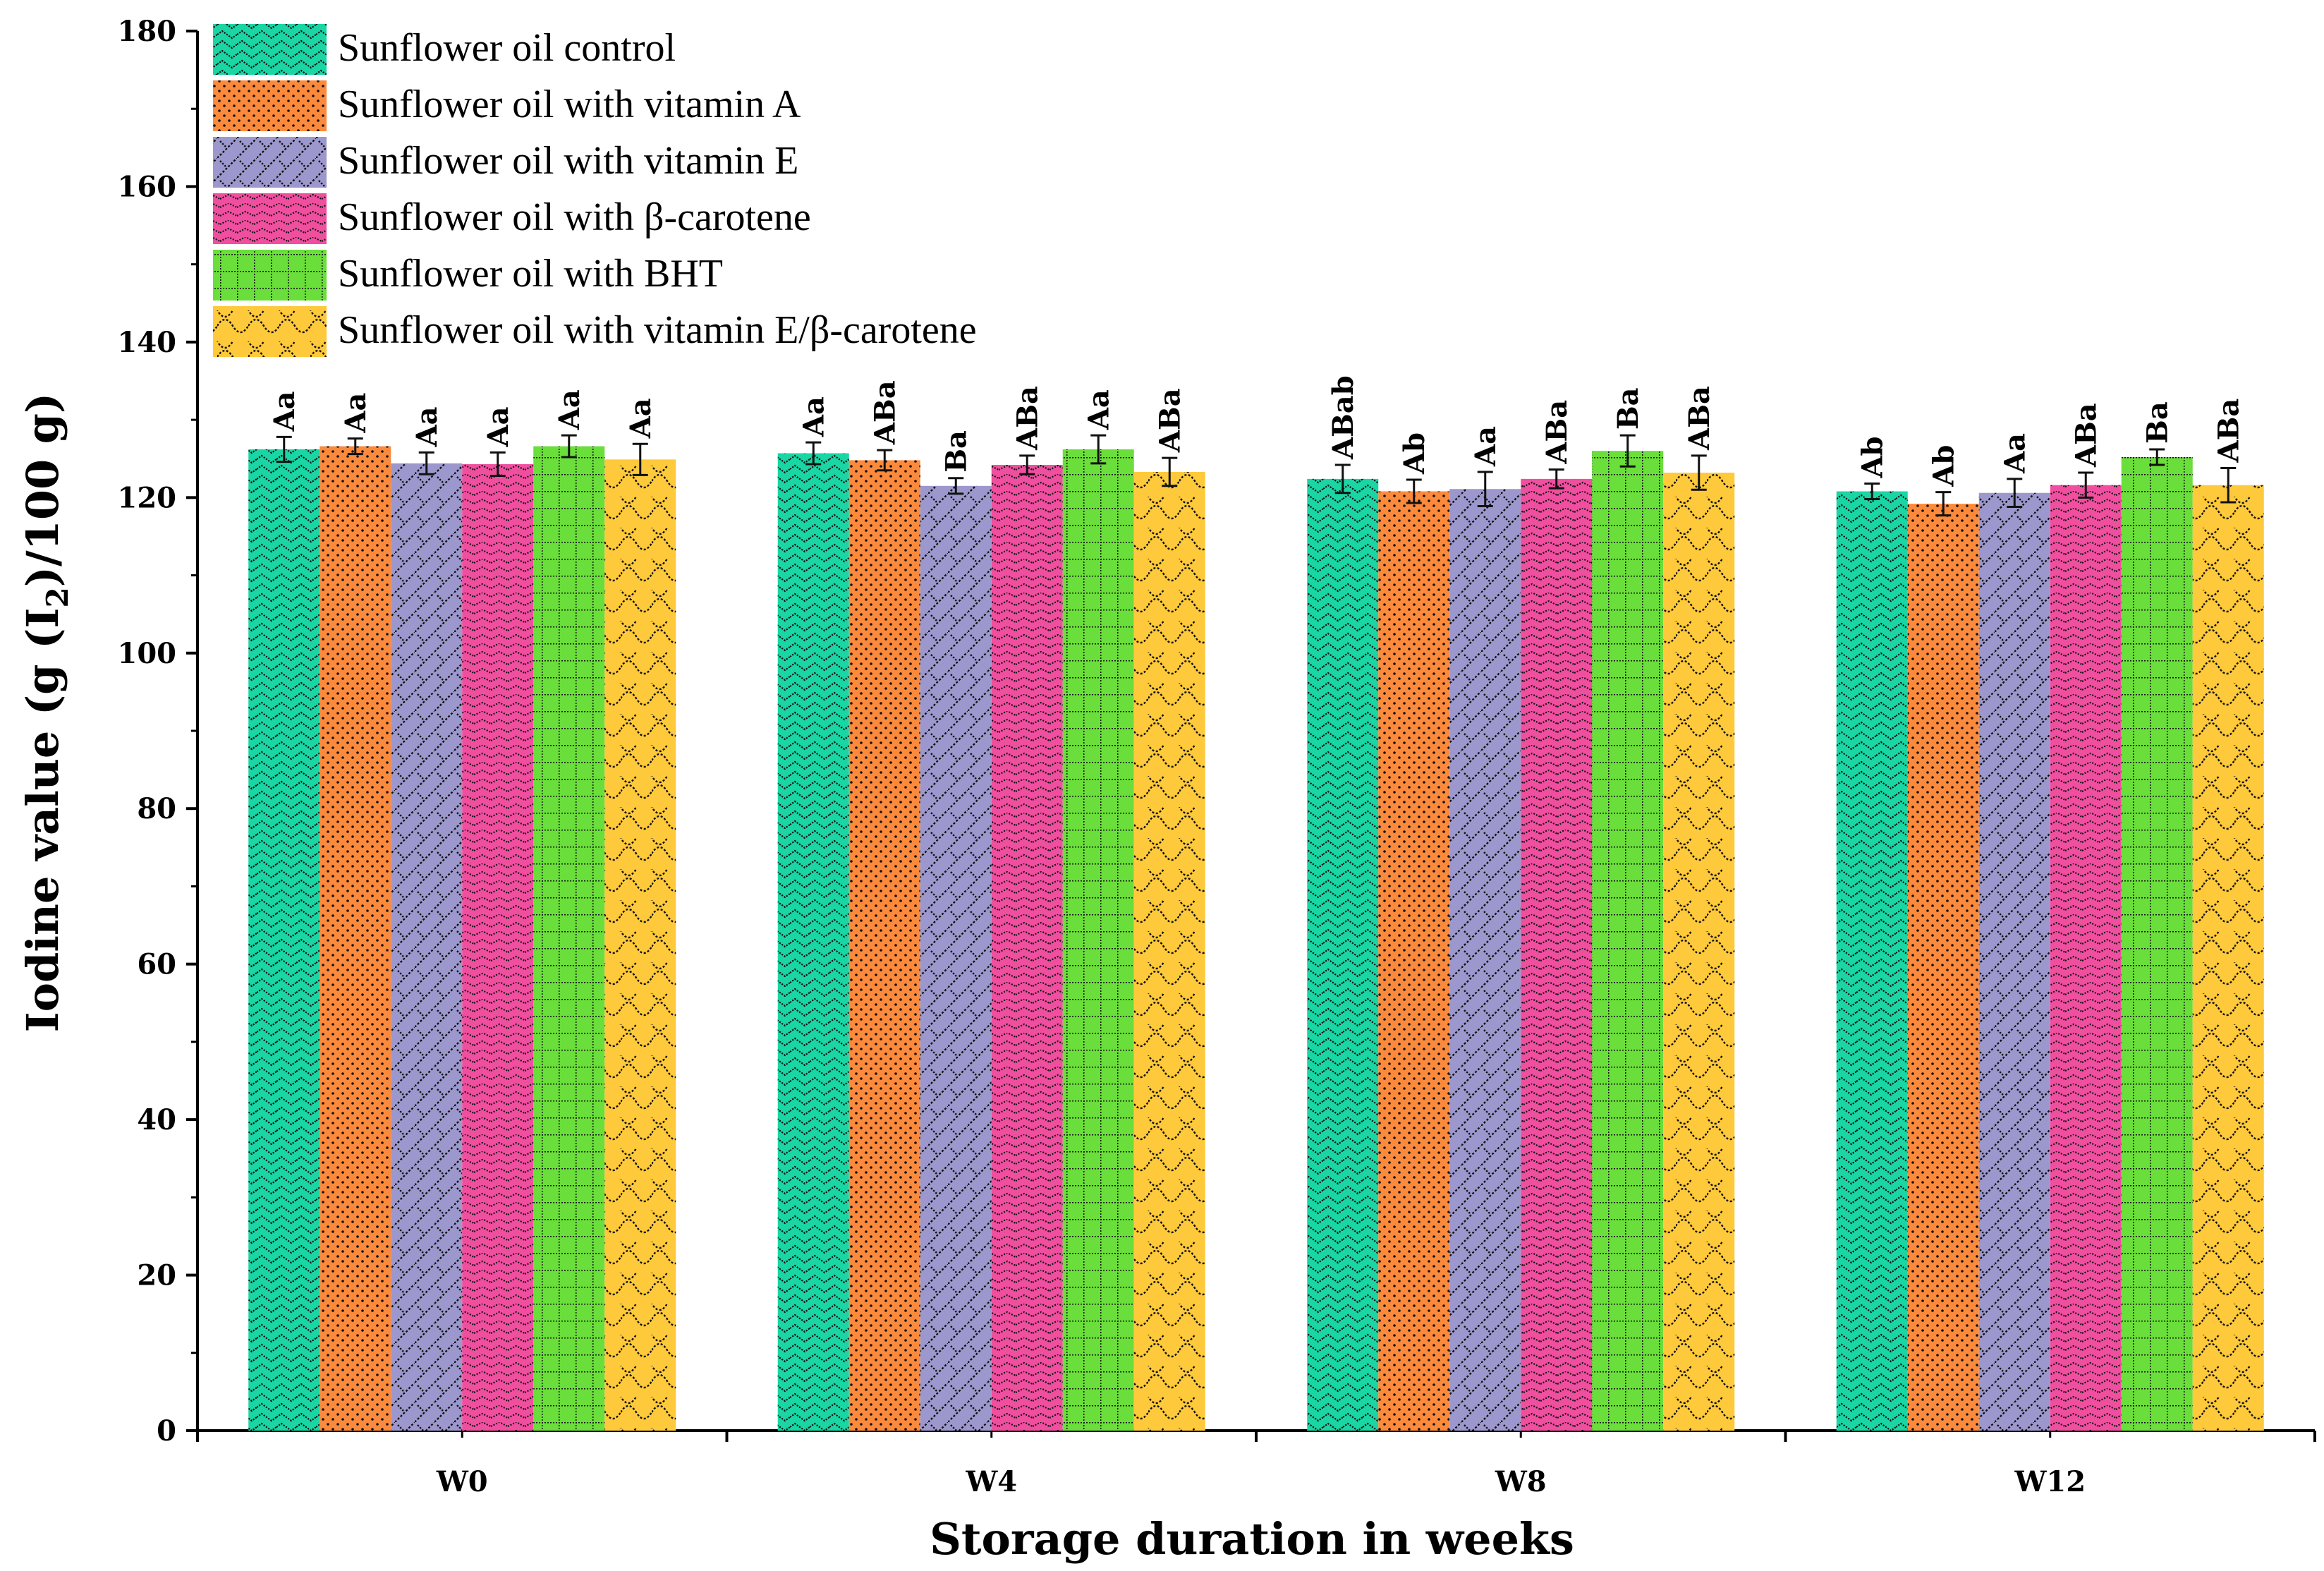 This screenshot has width=2324, height=1571. What do you see at coordinates (1256, 475) in the screenshot?
I see `error-bars` at bounding box center [1256, 475].